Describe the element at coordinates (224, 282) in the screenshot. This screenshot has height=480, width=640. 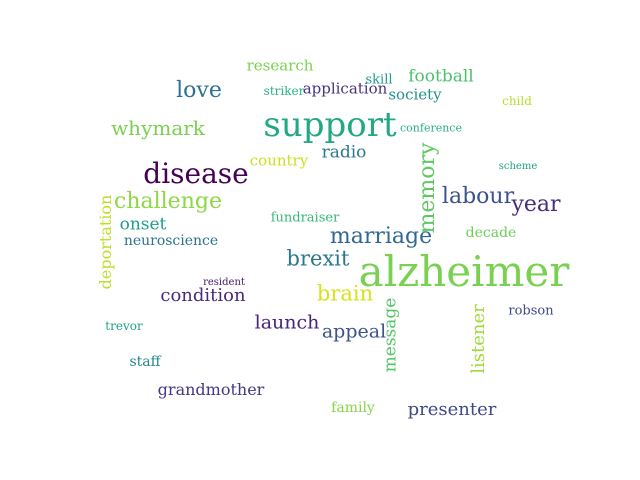
I see `word-resident: resident` at that location.